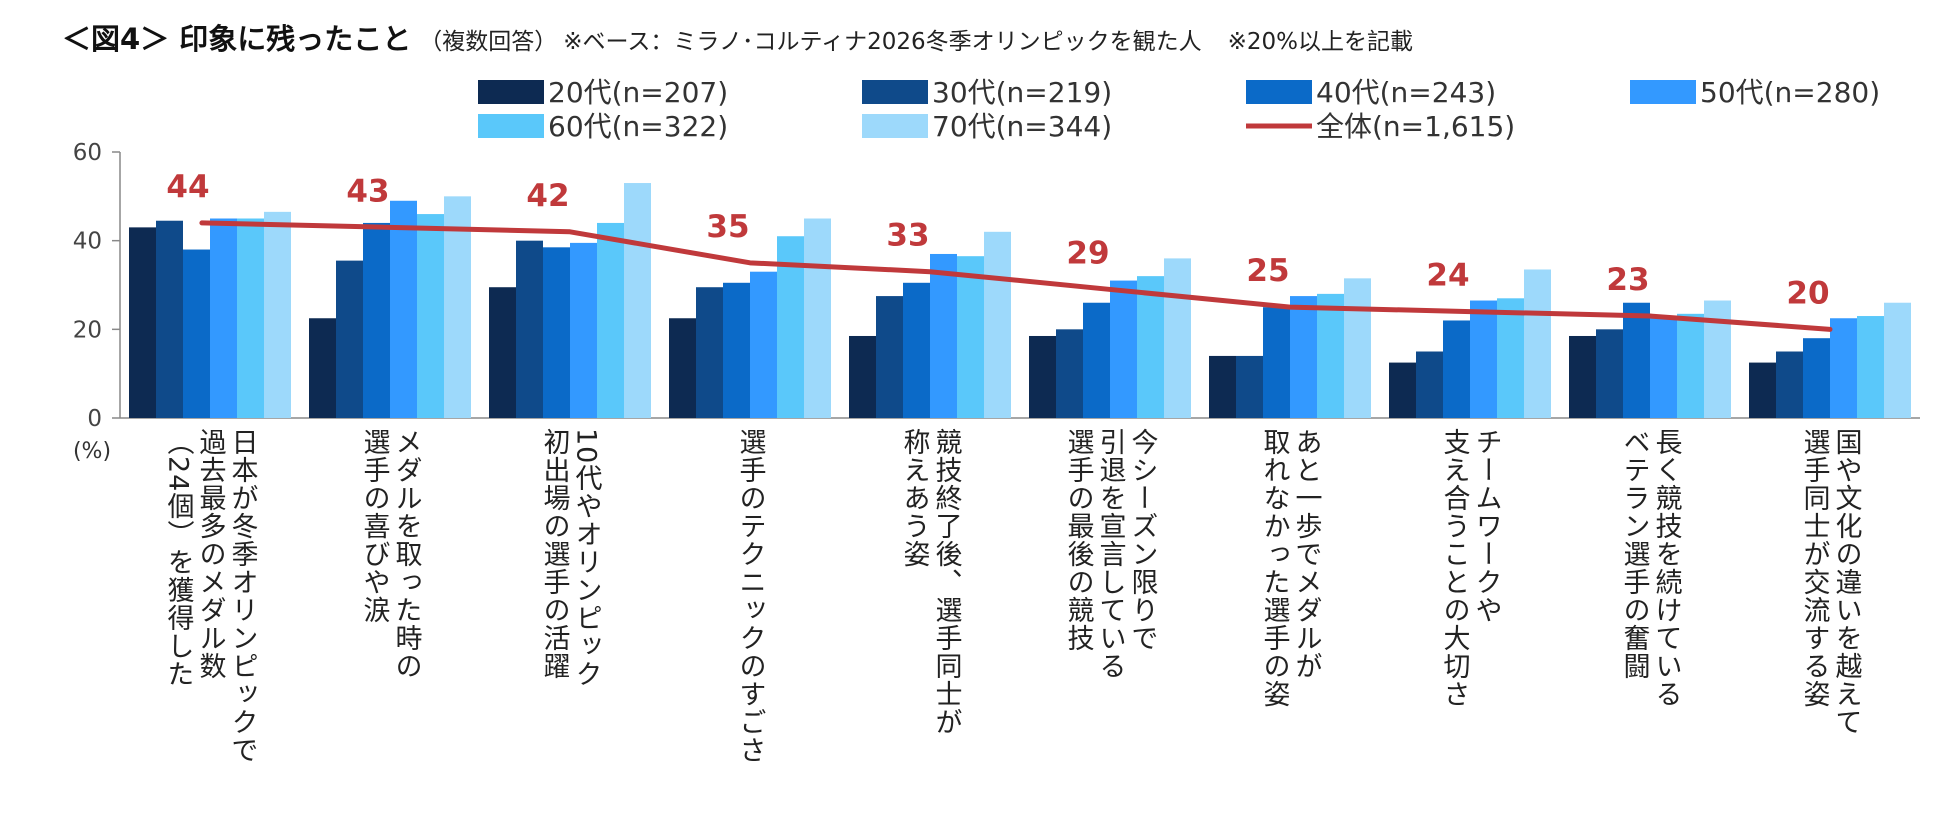  Describe the element at coordinates (947, 582) in the screenshot. I see `category-label: 競技終了後、選手同士が` at that location.